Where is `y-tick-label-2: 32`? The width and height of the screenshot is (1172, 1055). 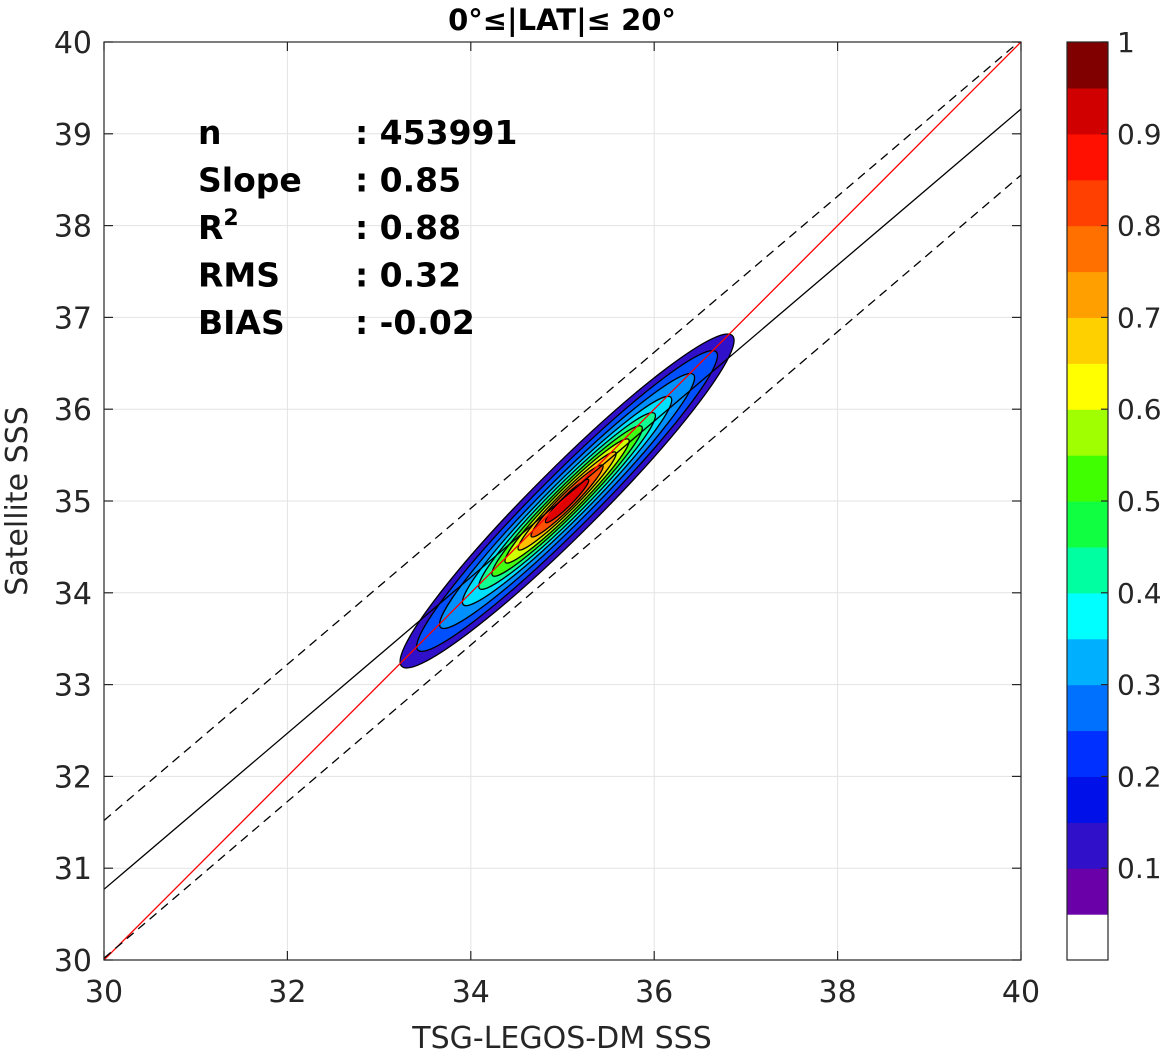
y-tick-label-2: 32 is located at coordinates (73, 777).